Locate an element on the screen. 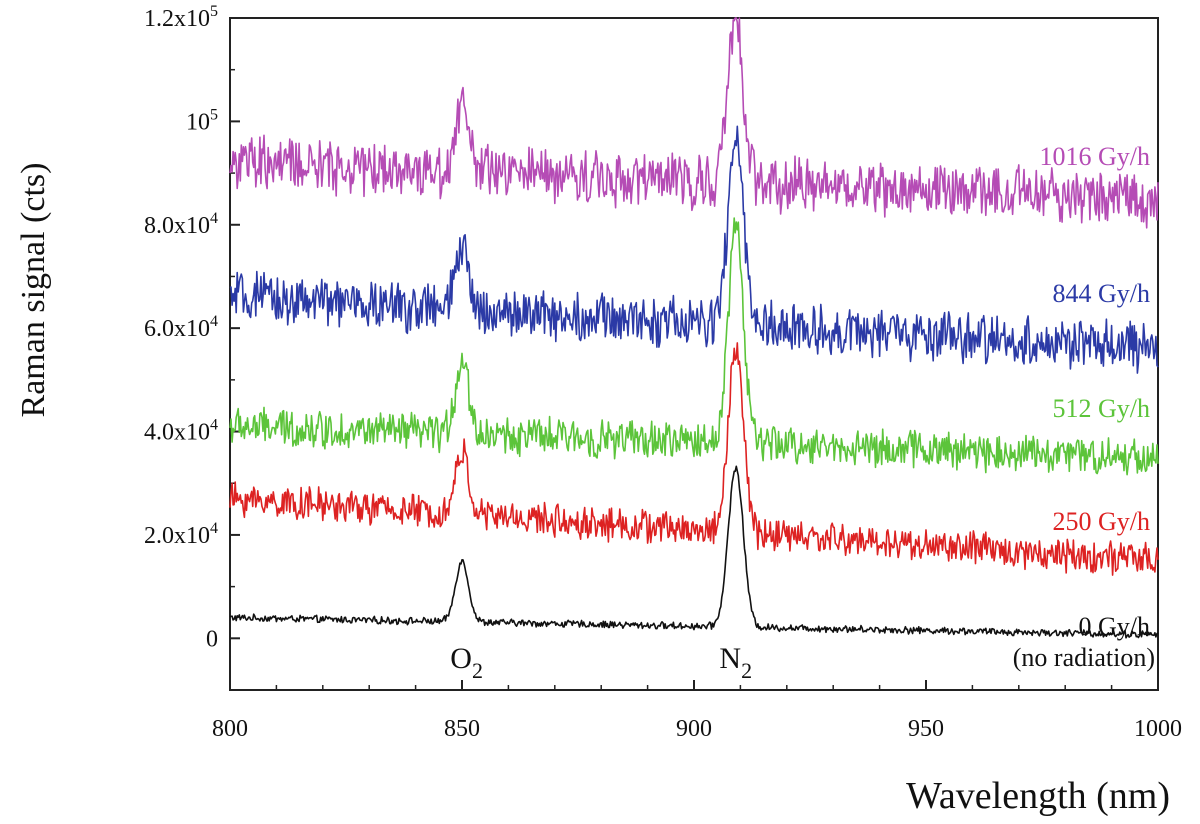 This screenshot has width=1200, height=824. y-tick-label-20000: 2.0x10⁴ is located at coordinates (181, 534).